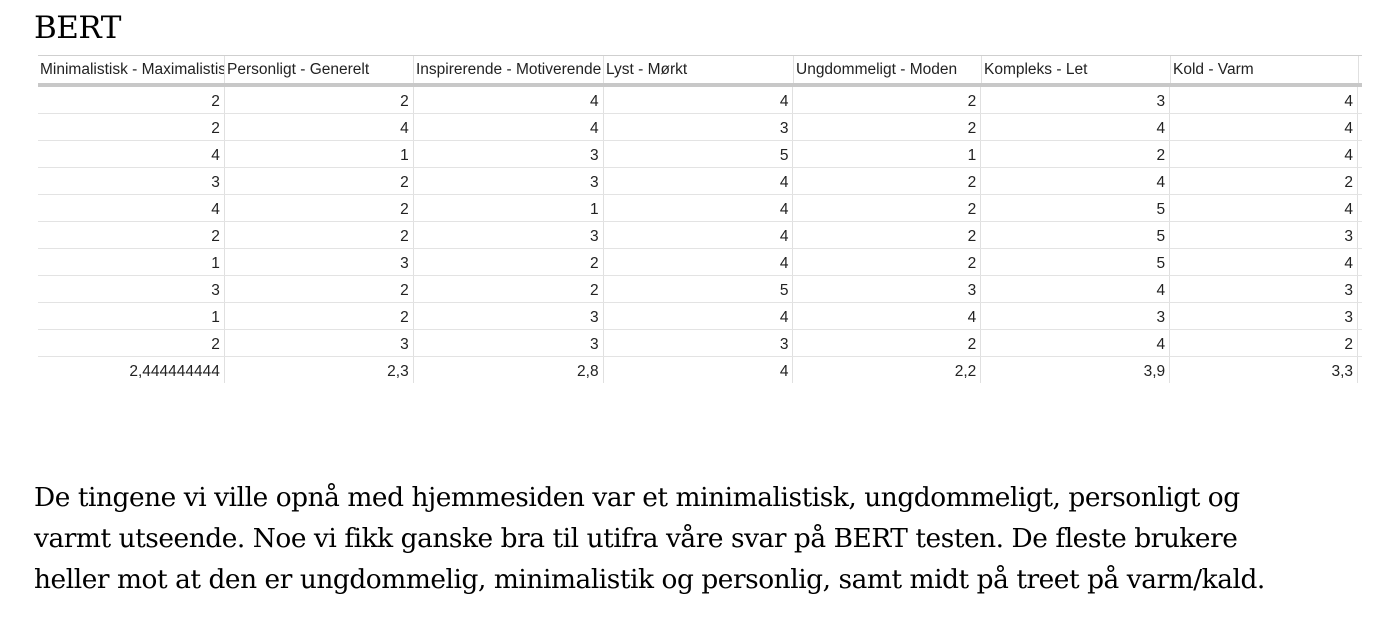 The width and height of the screenshot is (1392, 618). Describe the element at coordinates (887, 370) in the screenshot. I see `table-cell: 2,2` at that location.